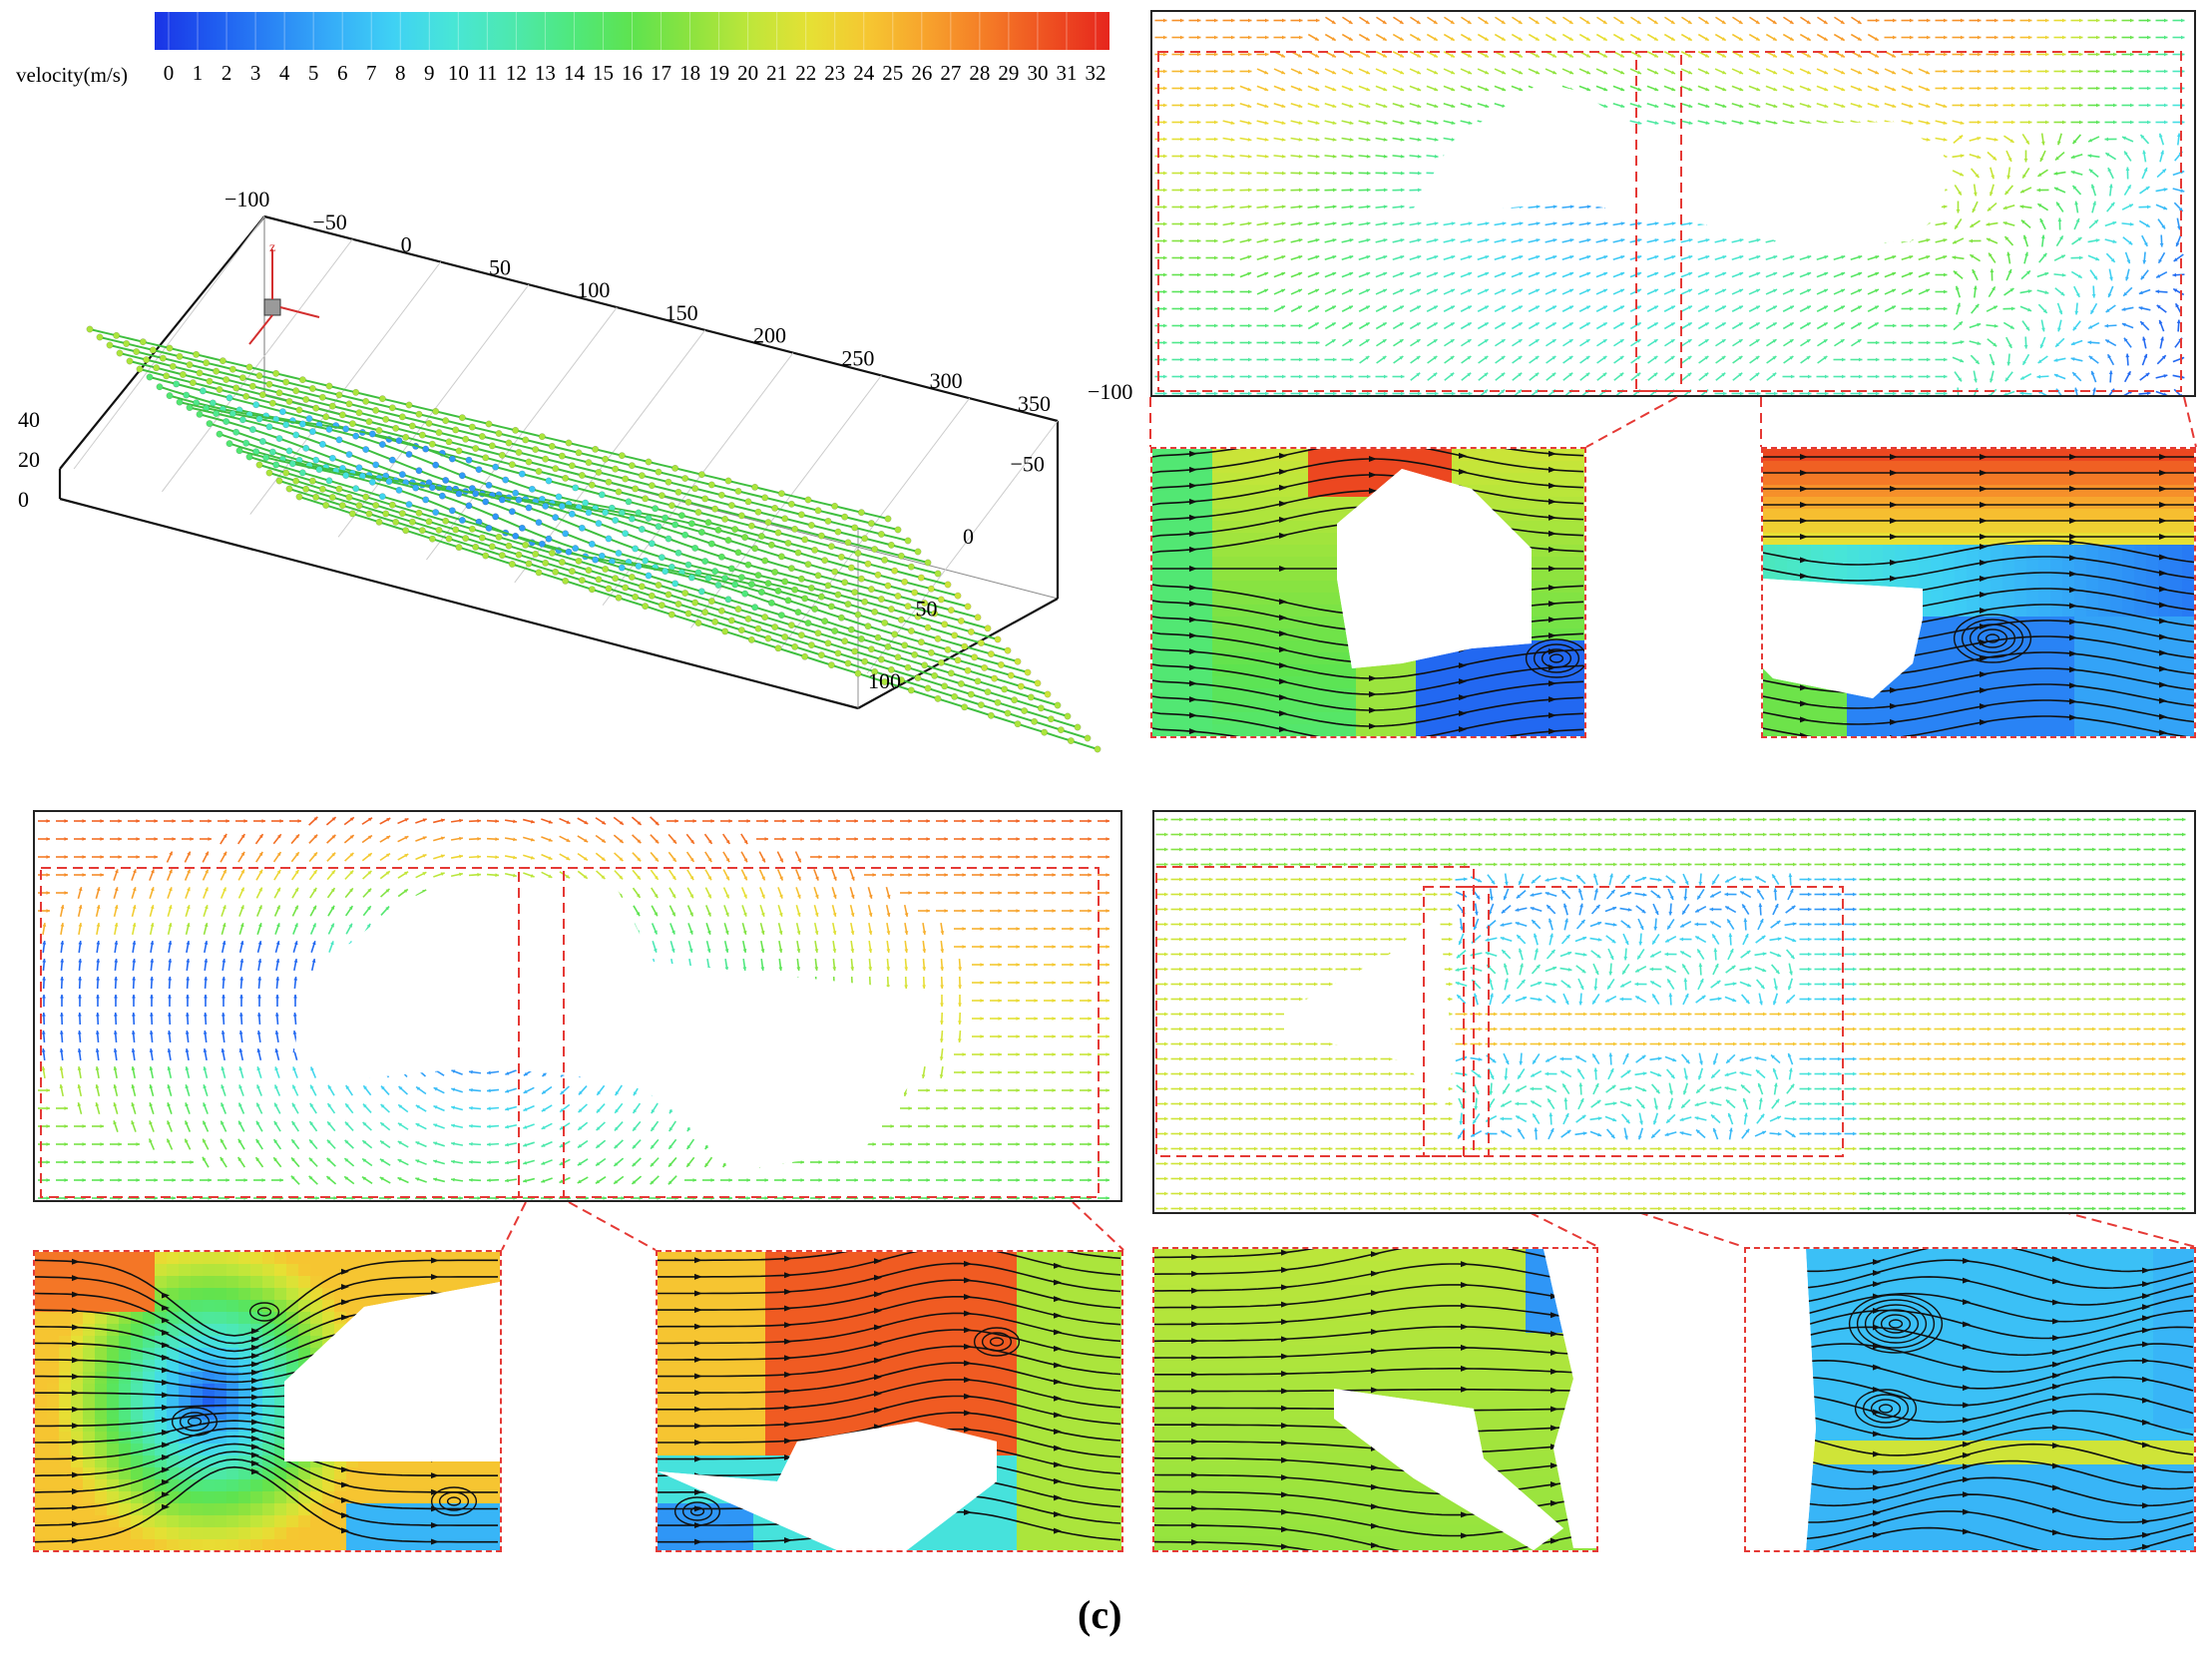 Image resolution: width=2212 pixels, height=1656 pixels. What do you see at coordinates (748, 73) in the screenshot?
I see `colorbar-tick-label: 20` at bounding box center [748, 73].